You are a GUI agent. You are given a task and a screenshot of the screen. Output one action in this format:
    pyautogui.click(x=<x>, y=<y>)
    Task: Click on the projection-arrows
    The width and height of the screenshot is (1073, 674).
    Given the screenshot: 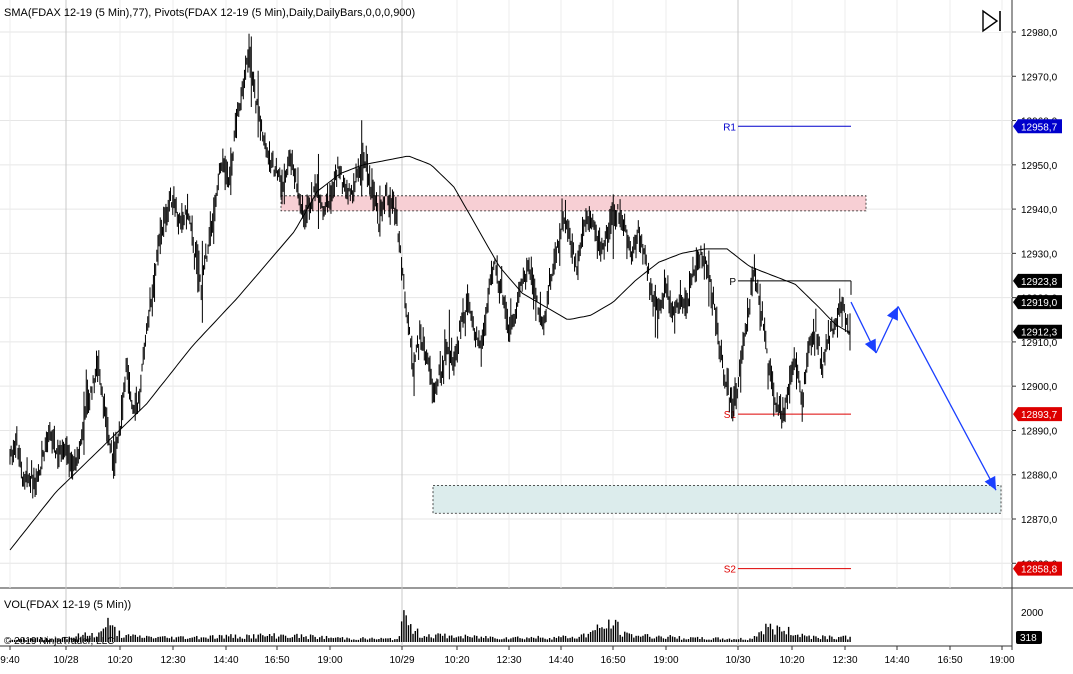 What is the action you would take?
    pyautogui.click(x=923, y=396)
    